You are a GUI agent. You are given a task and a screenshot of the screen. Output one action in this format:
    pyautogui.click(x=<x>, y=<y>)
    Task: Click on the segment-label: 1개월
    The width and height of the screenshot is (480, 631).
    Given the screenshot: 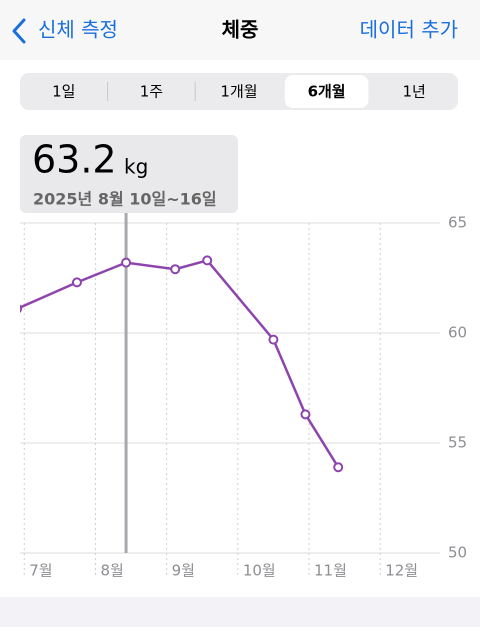 What is the action you would take?
    pyautogui.click(x=238, y=92)
    